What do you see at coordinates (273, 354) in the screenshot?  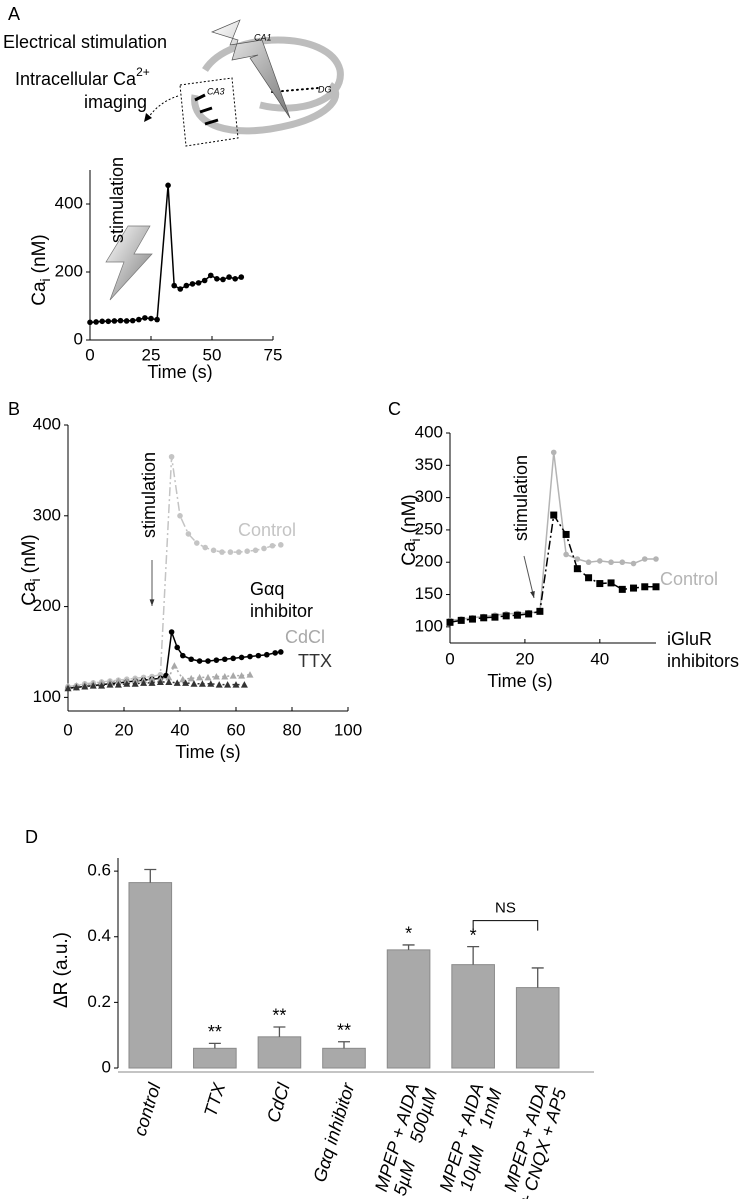 I see `x-tick-label: 75` at bounding box center [273, 354].